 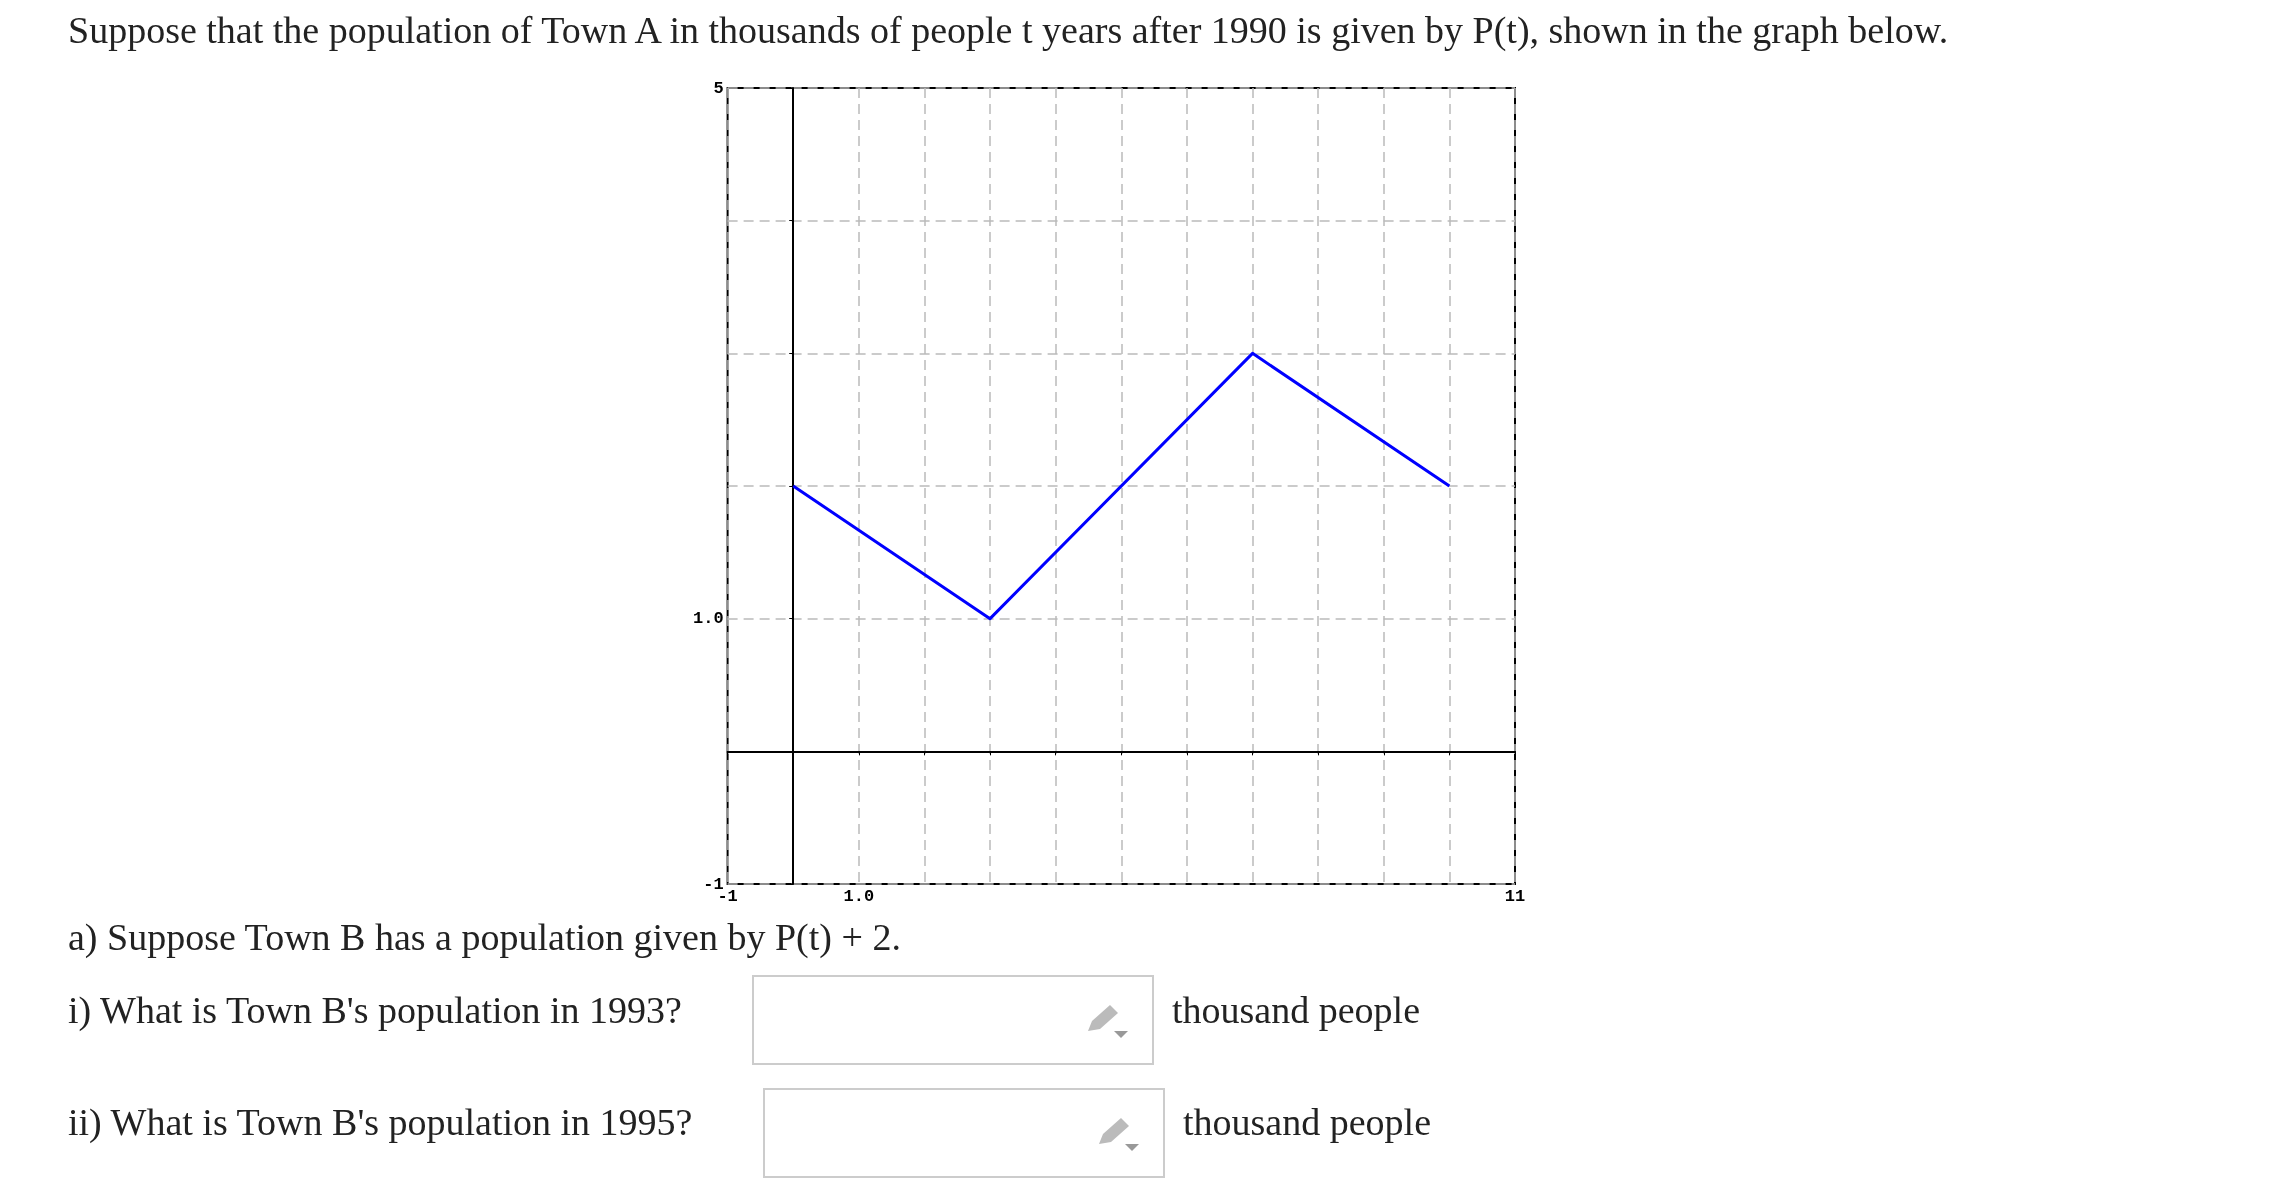 I want to click on y-tick-label: 5, so click(x=718, y=88).